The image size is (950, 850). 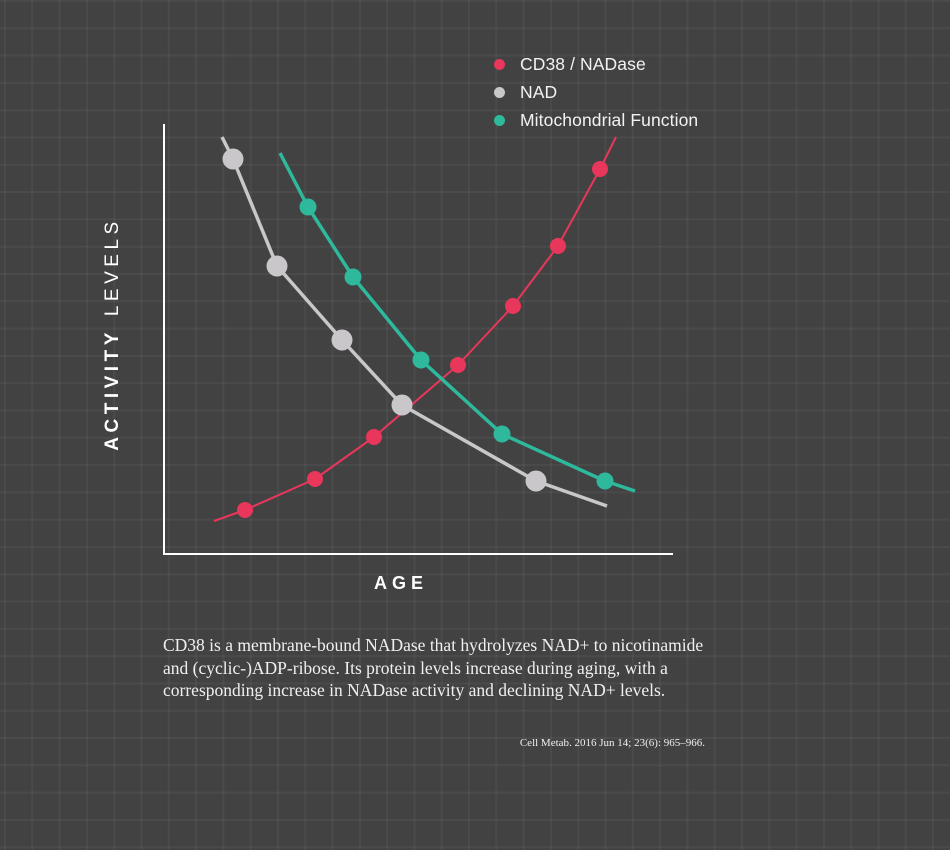 What do you see at coordinates (112, 267) in the screenshot?
I see `y-axis-label-secondary: LEVELS` at bounding box center [112, 267].